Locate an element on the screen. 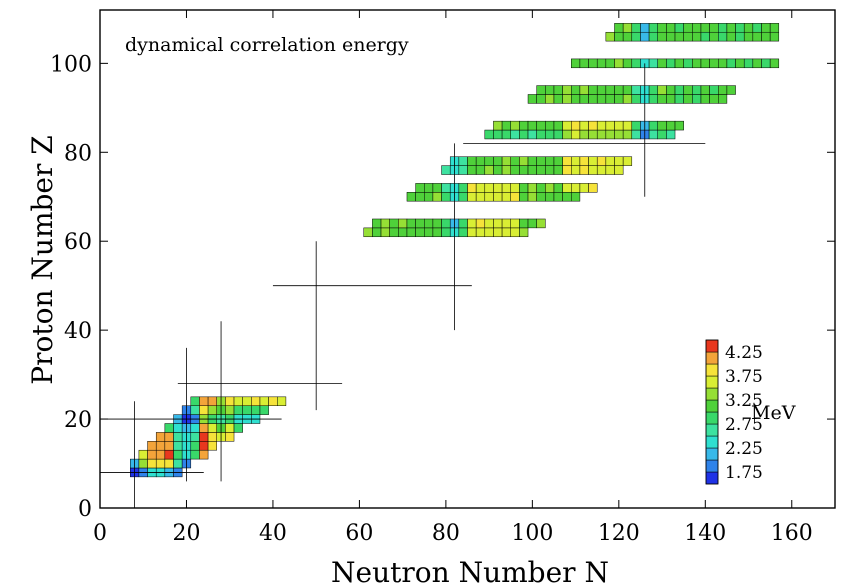  colorbar-label: 4.25 is located at coordinates (744, 353).